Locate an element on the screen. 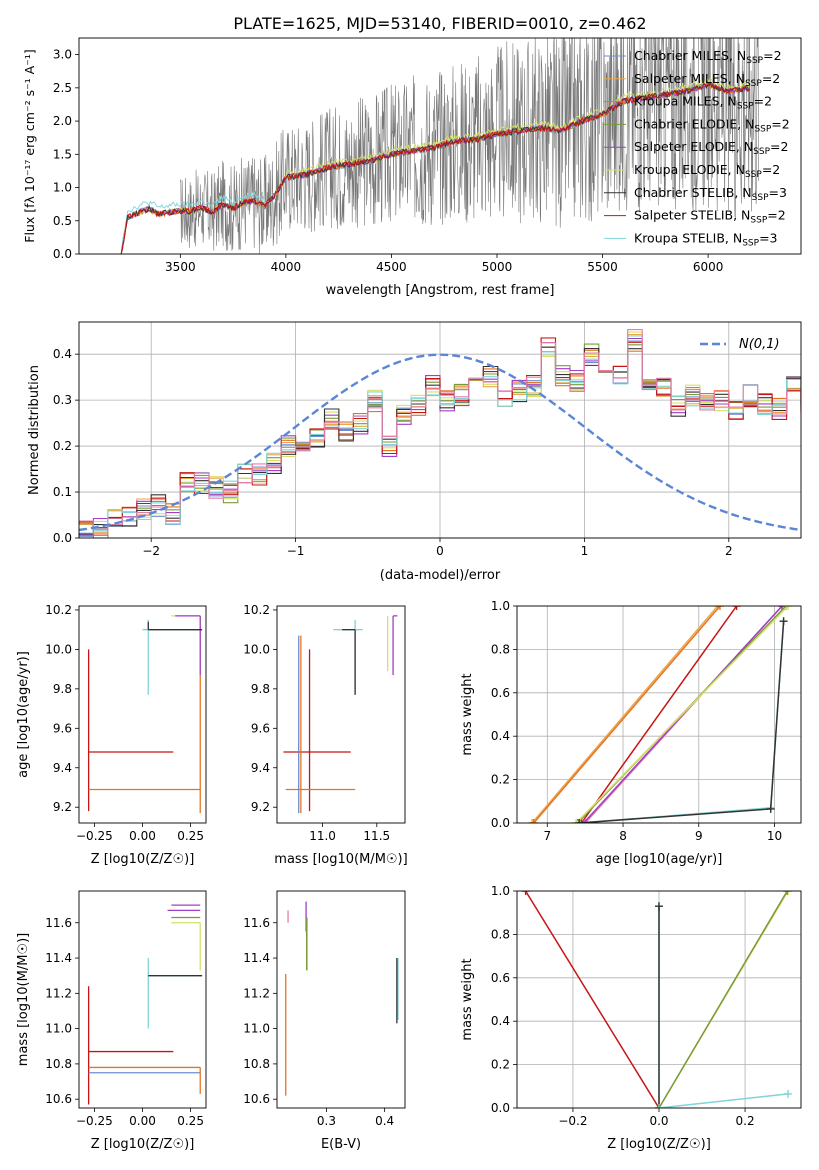 The width and height of the screenshot is (819, 1170). legend-label: Kroupa STELIB, NSSP=3 is located at coordinates (706, 239).